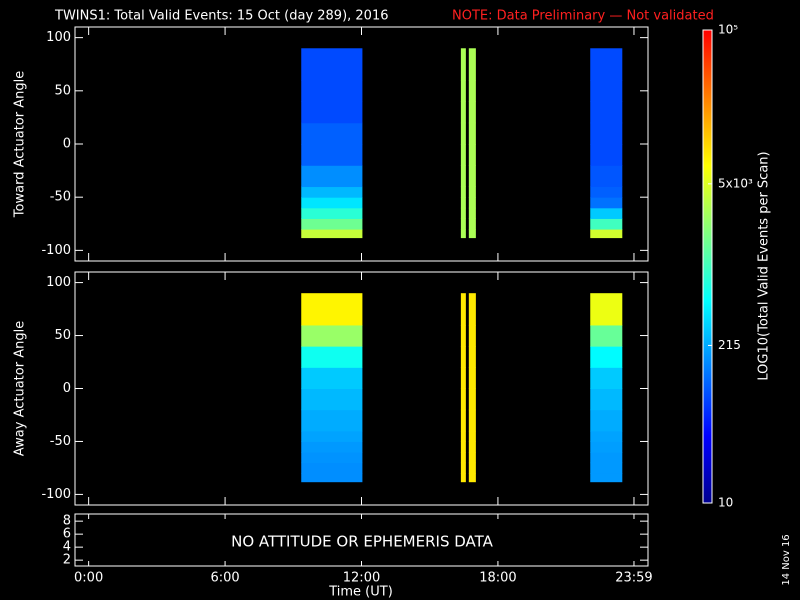  I want to click on y-tick-label: -100, so click(56, 494).